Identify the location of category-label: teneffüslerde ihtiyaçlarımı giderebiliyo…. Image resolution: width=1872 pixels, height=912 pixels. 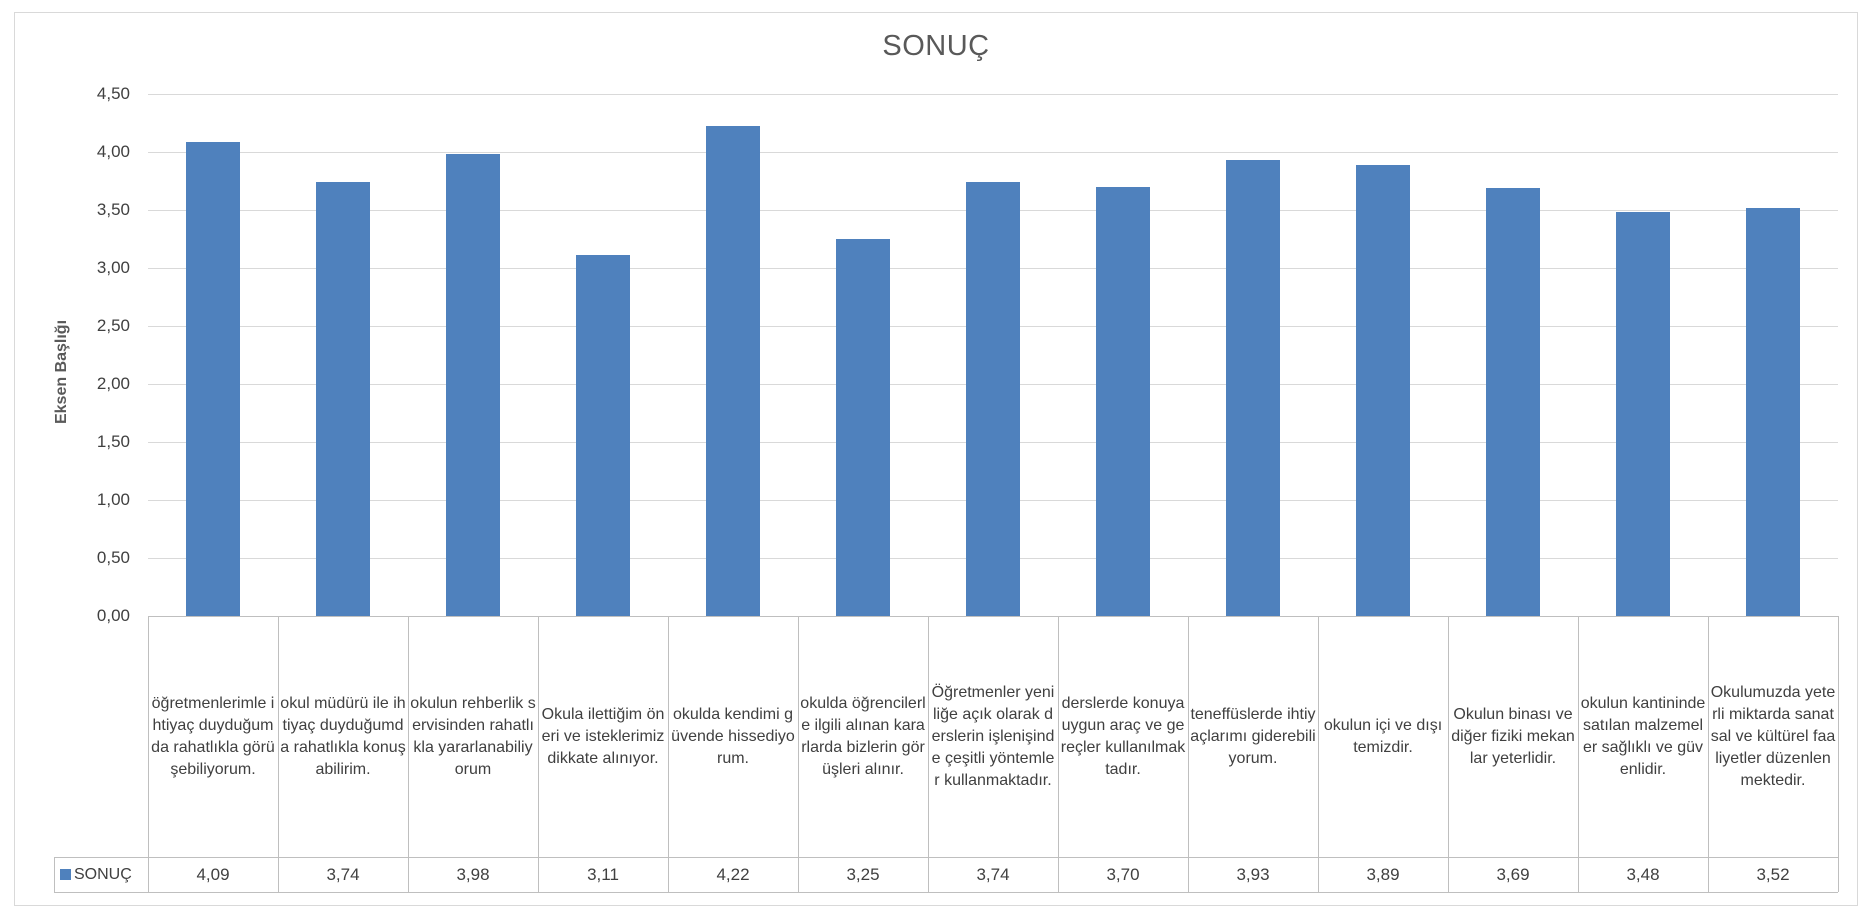
(1253, 737).